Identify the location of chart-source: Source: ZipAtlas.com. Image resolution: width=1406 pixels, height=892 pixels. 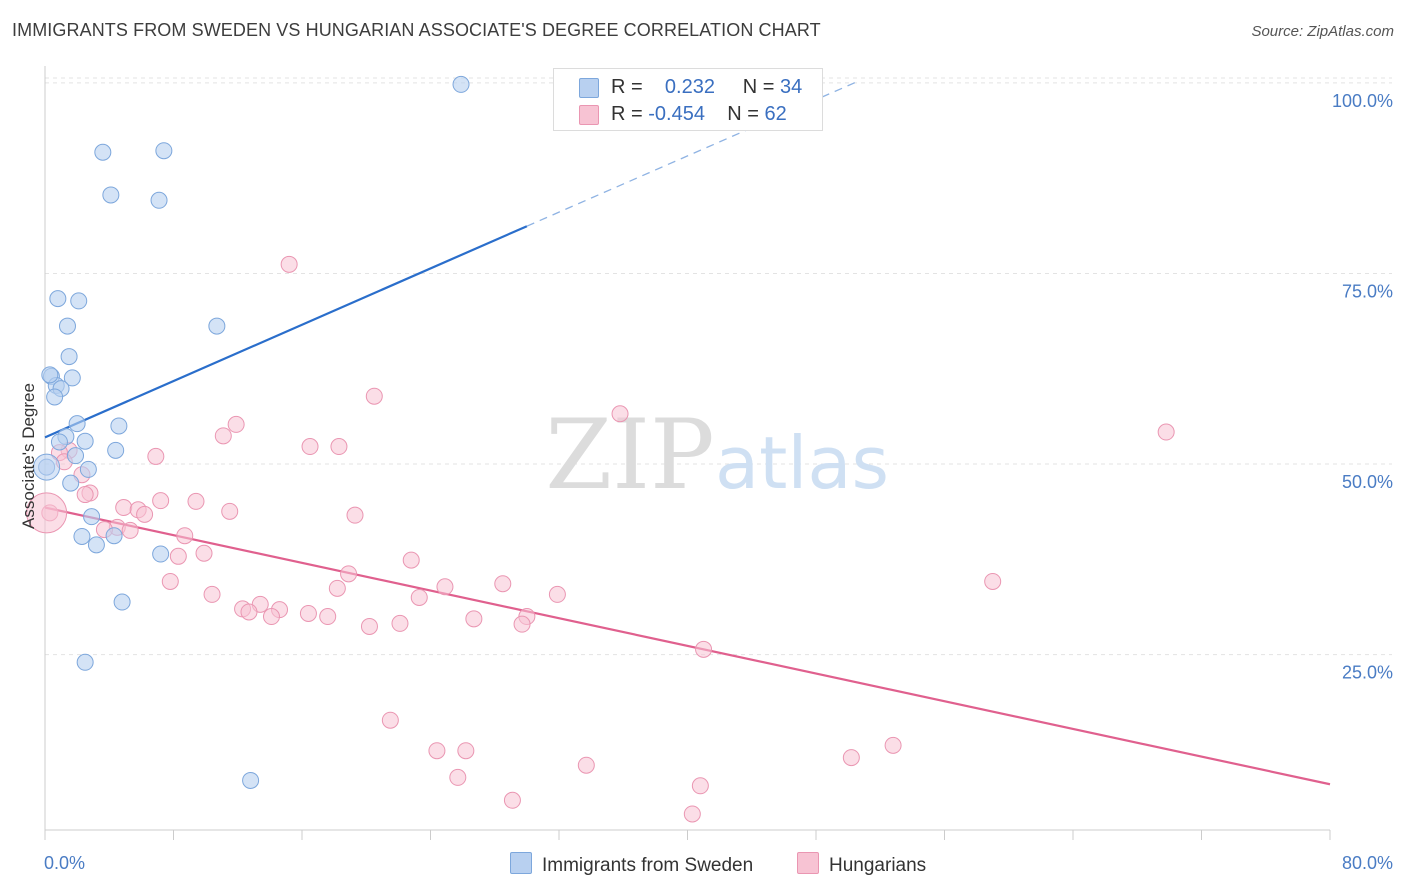
(1322, 31).